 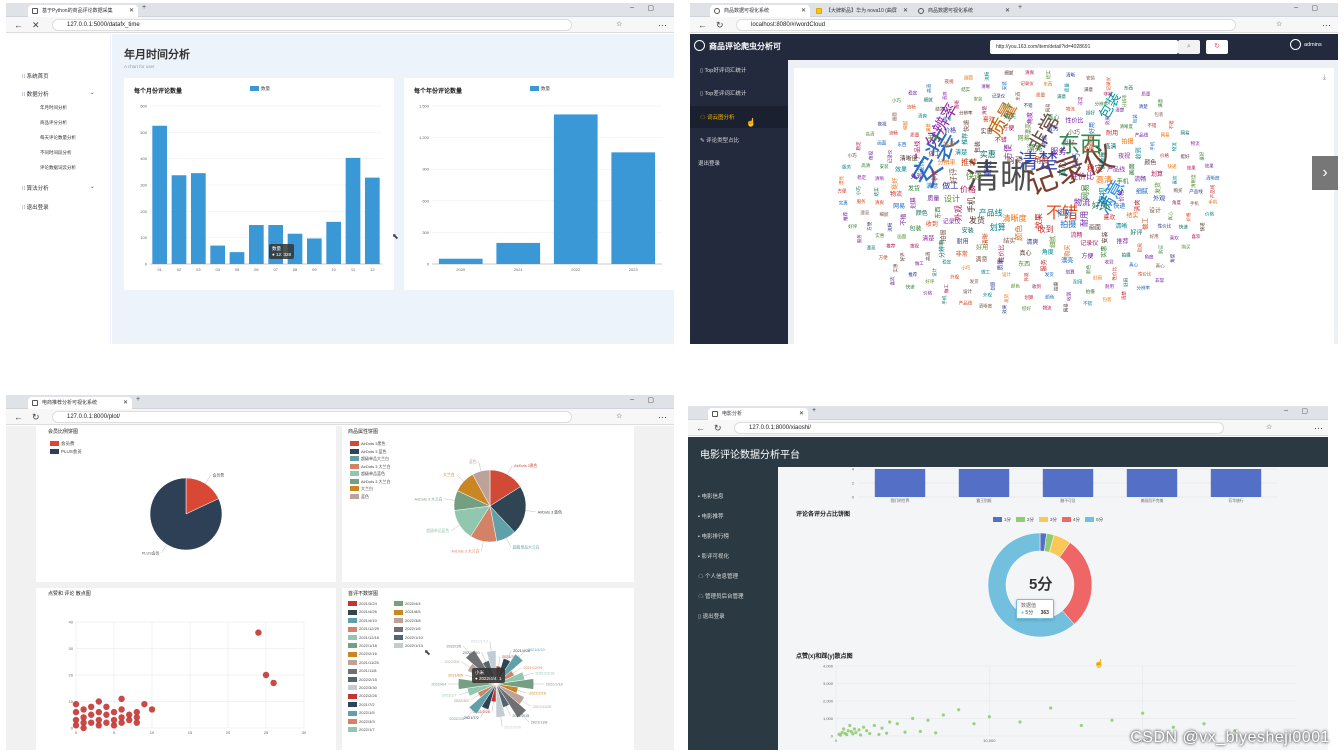 What do you see at coordinates (53, 107) in the screenshot?
I see `sidebar-item-year-month: 年月时间分析` at bounding box center [53, 107].